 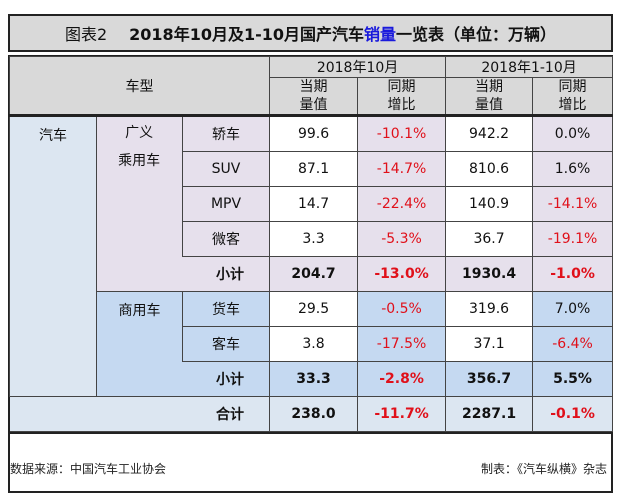 I want to click on header-row-1: 车型 2018年10月 2018年1-10月, so click(x=311, y=86).